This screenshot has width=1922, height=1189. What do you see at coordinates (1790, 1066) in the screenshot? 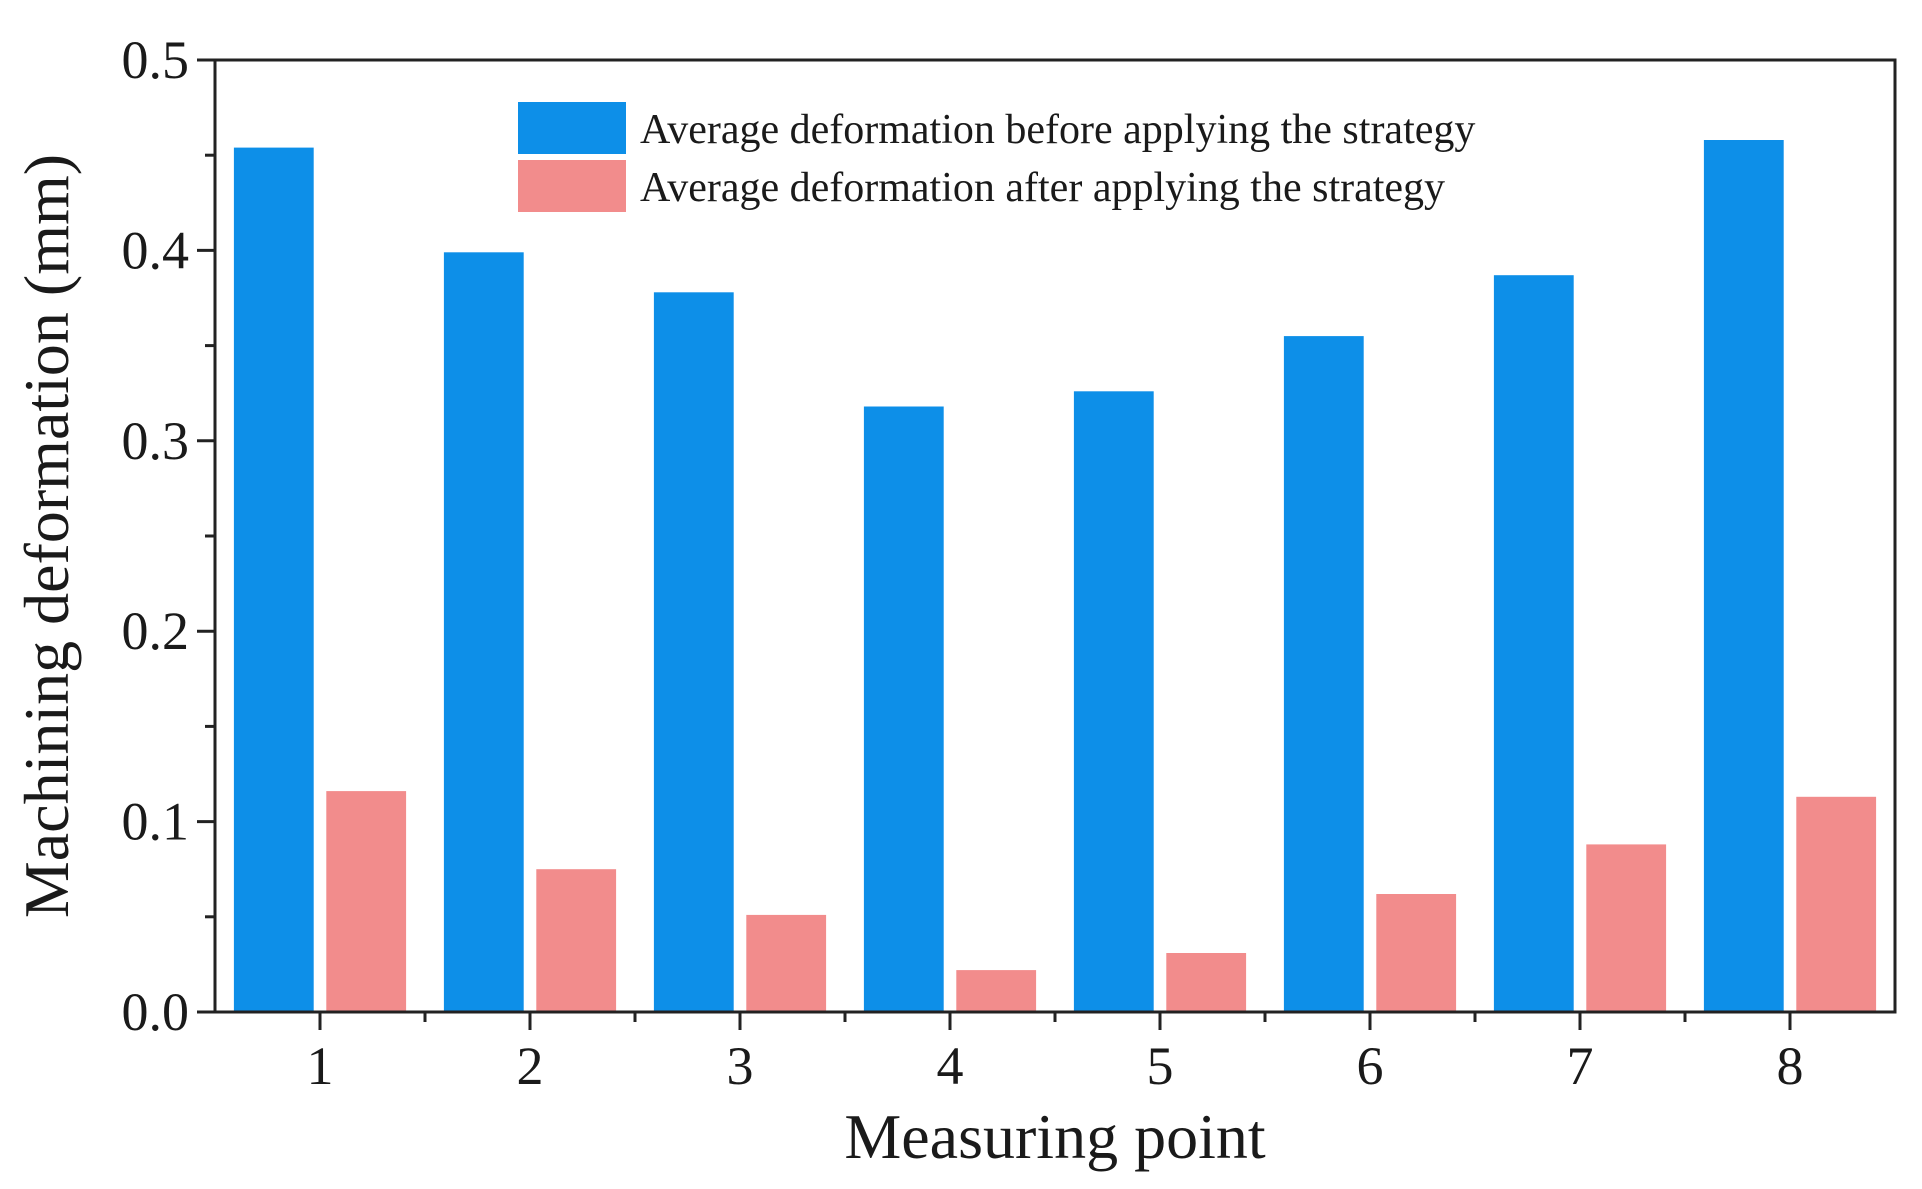
I see `x-tick-label: 8` at bounding box center [1790, 1066].